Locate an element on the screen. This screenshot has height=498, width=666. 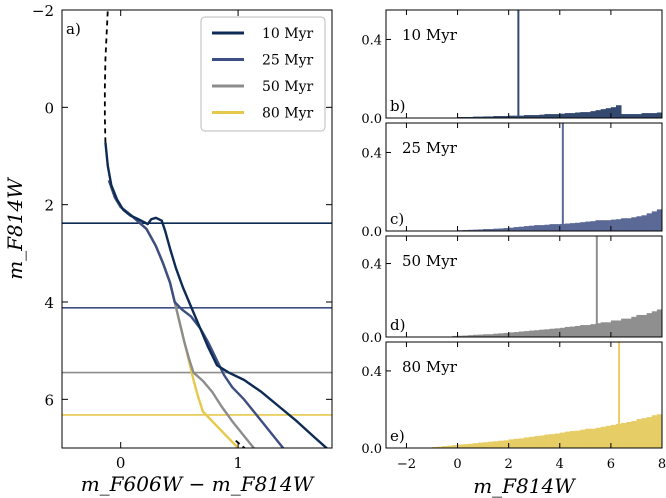
hist-panel-d: 0.0 0.4 50 Myr d) is located at coordinates (513, 290).